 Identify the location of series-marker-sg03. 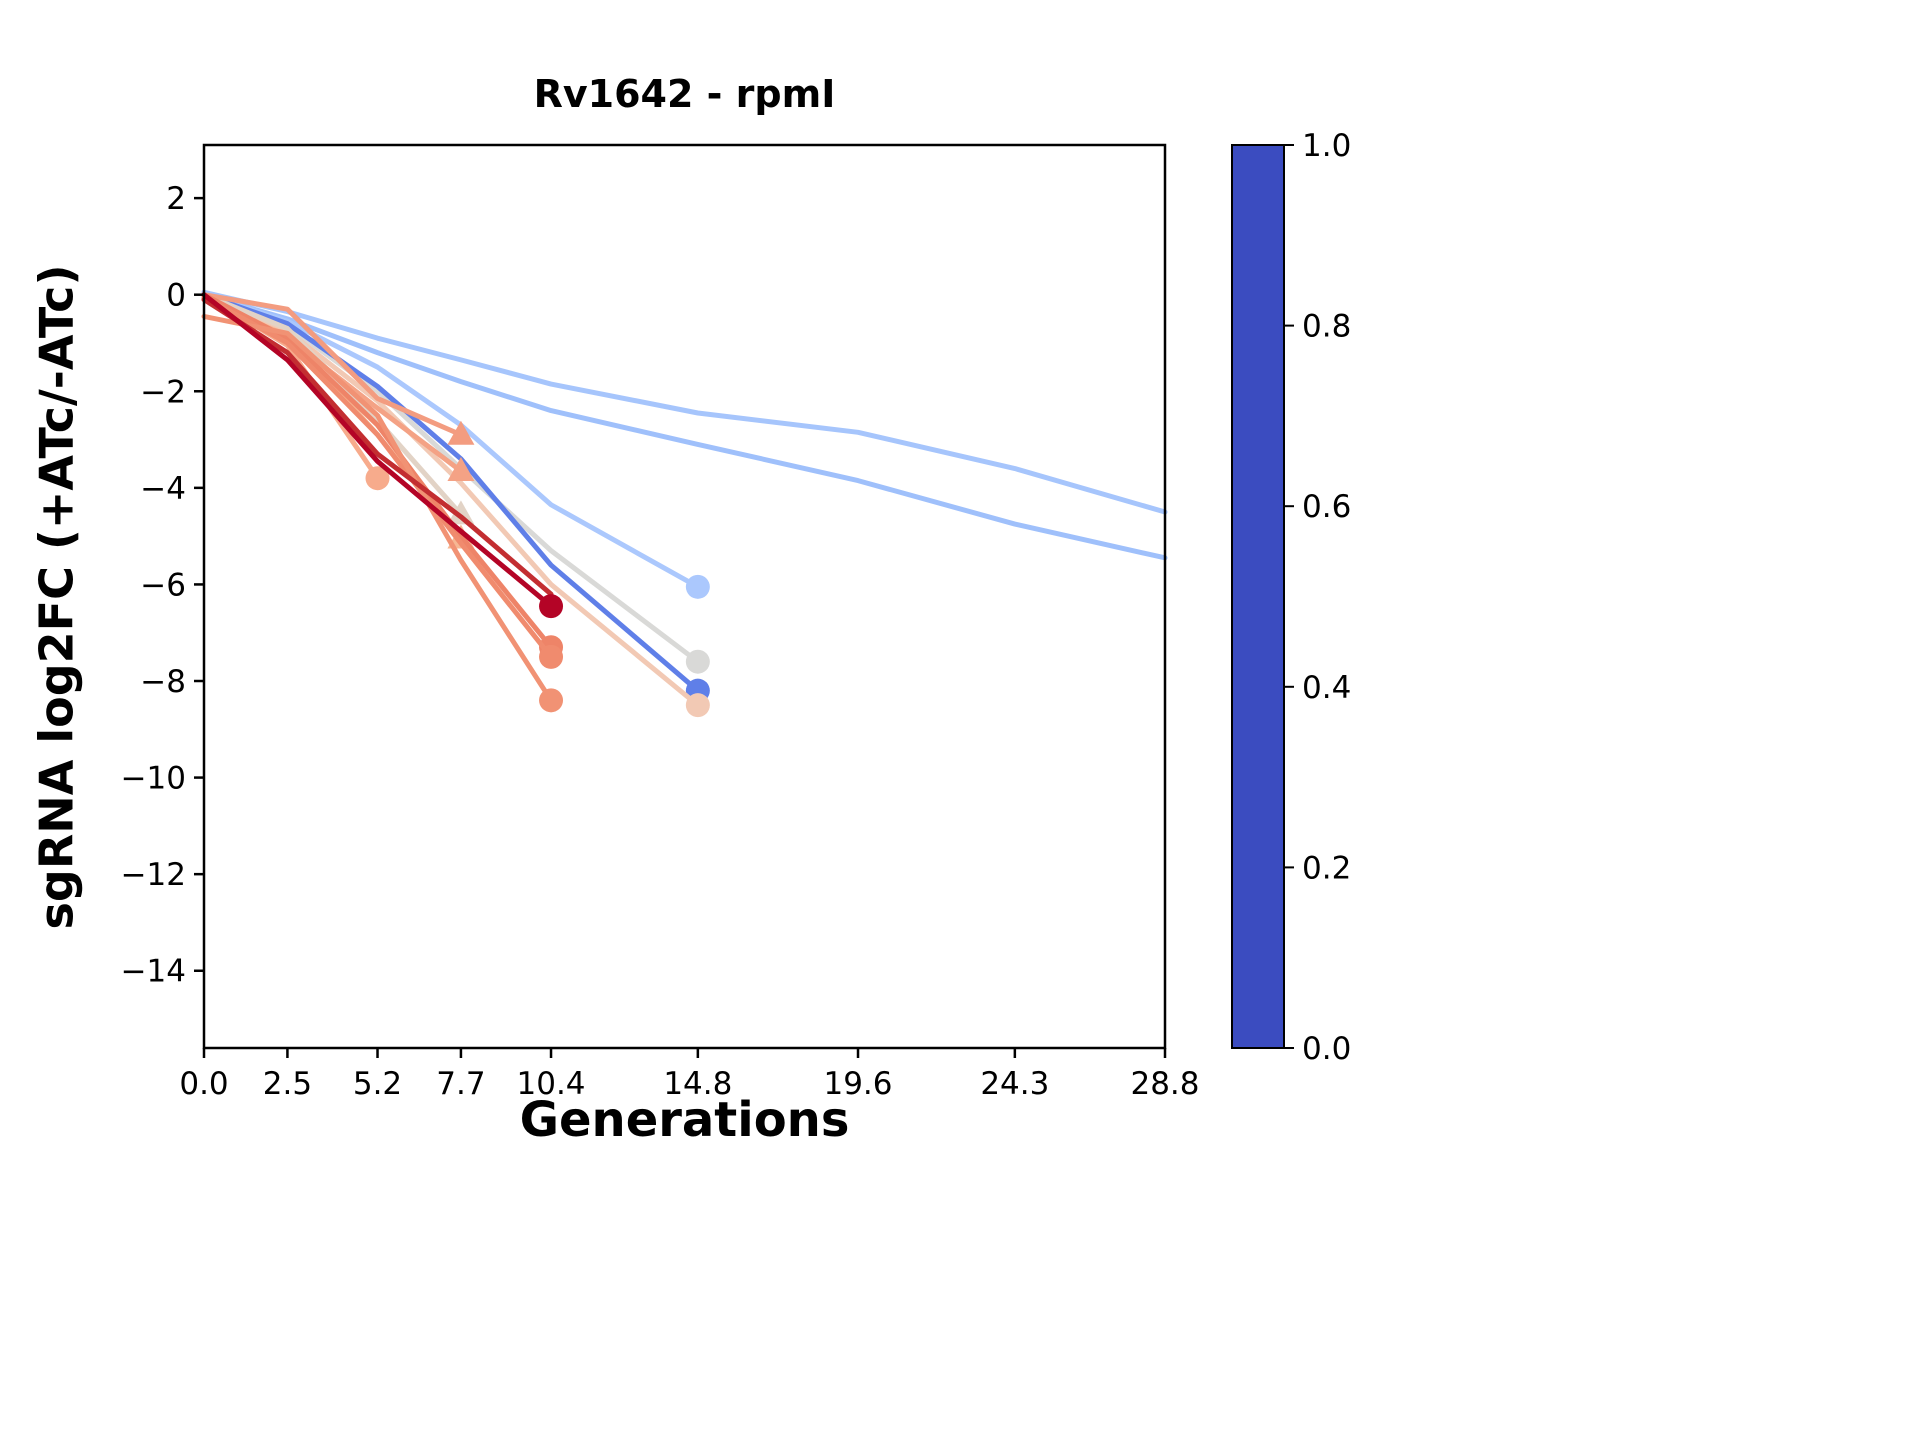
(697, 586).